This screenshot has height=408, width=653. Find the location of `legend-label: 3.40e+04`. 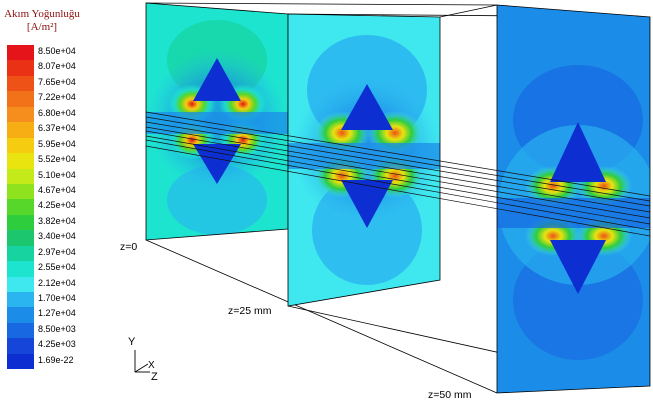

legend-label: 3.40e+04 is located at coordinates (57, 236).